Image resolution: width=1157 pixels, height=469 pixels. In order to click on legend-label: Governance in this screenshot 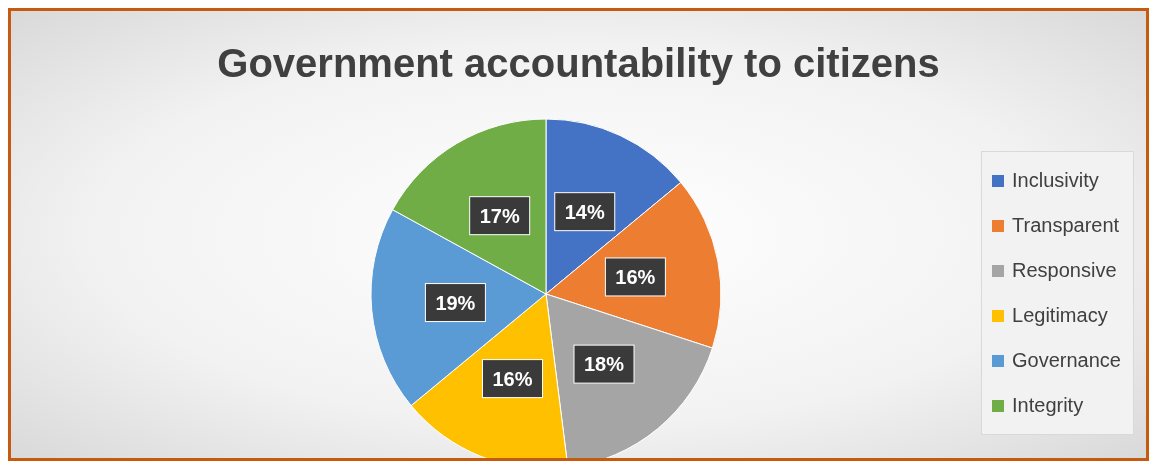, I will do `click(1066, 360)`.